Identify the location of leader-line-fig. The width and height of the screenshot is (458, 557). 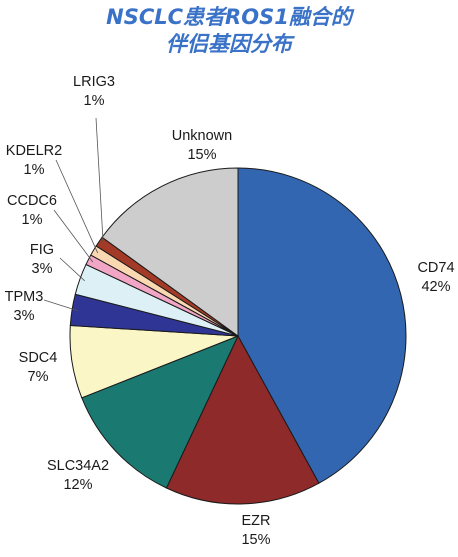
(72, 269).